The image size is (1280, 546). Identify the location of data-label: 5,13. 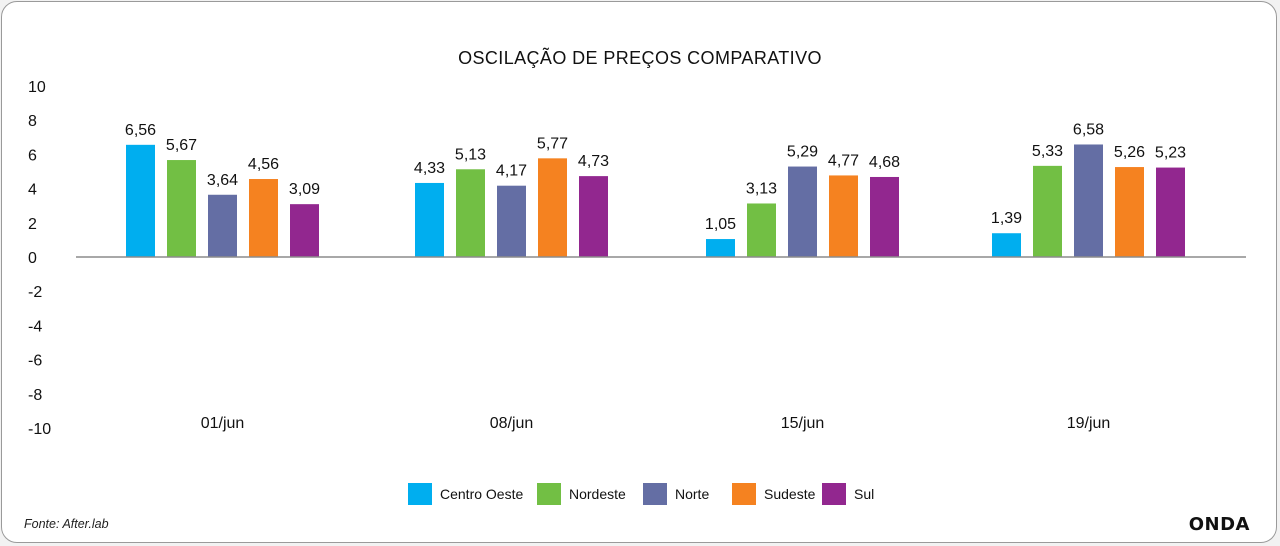
(470, 154).